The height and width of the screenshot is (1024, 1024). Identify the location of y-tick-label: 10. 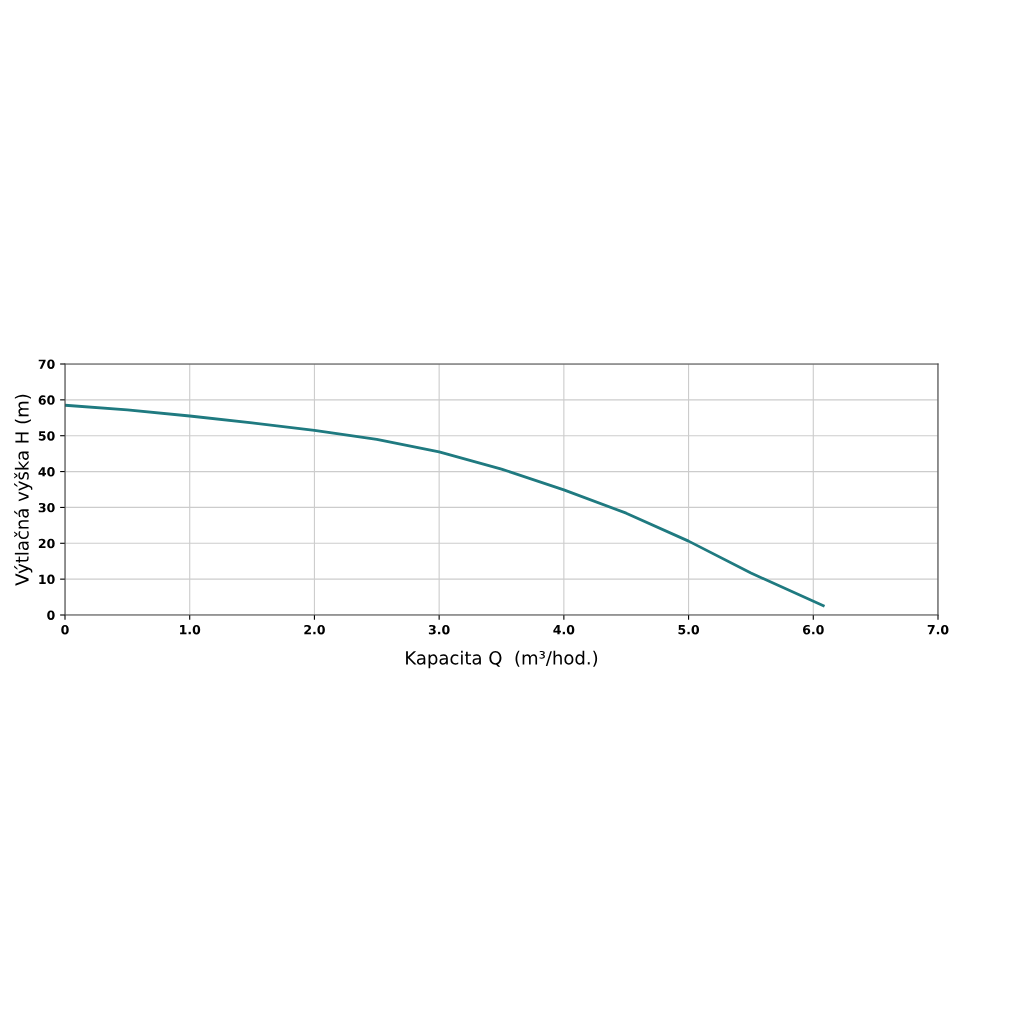
(47, 579).